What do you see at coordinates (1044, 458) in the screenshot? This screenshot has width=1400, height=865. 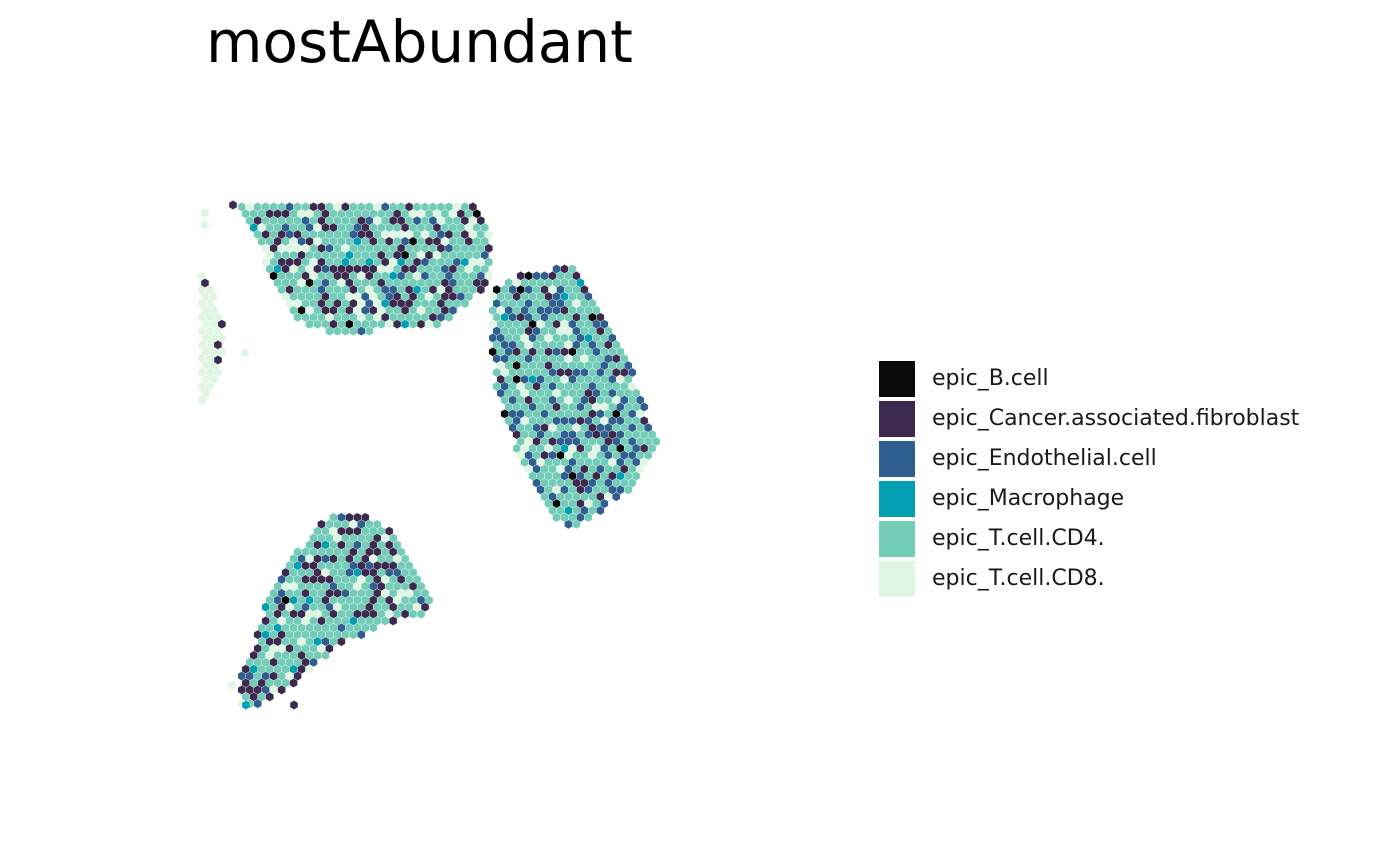 I see `legend-label-endothelial-cell: epic_Endothelial.cell` at bounding box center [1044, 458].